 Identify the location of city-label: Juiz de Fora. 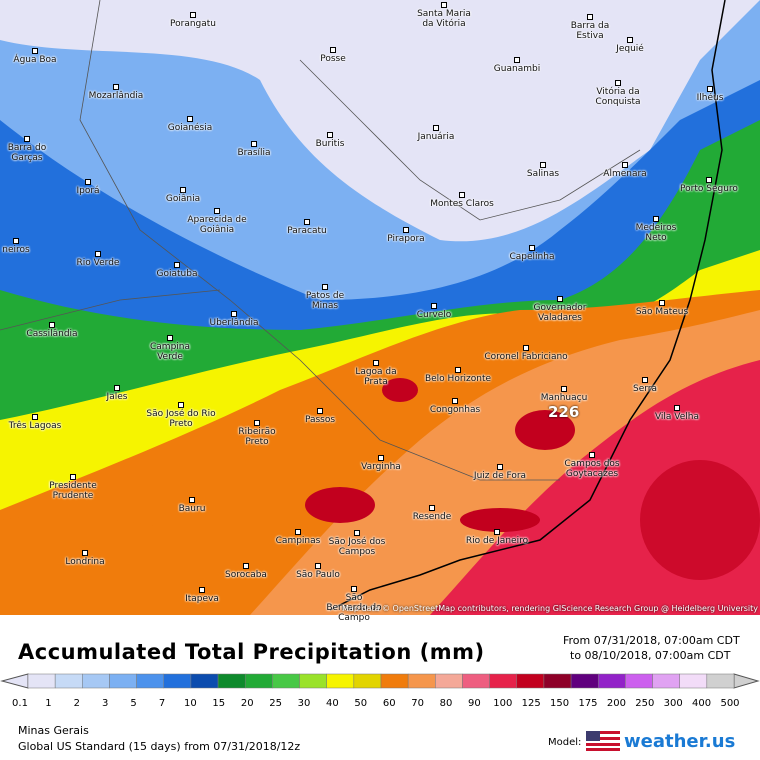
(500, 472).